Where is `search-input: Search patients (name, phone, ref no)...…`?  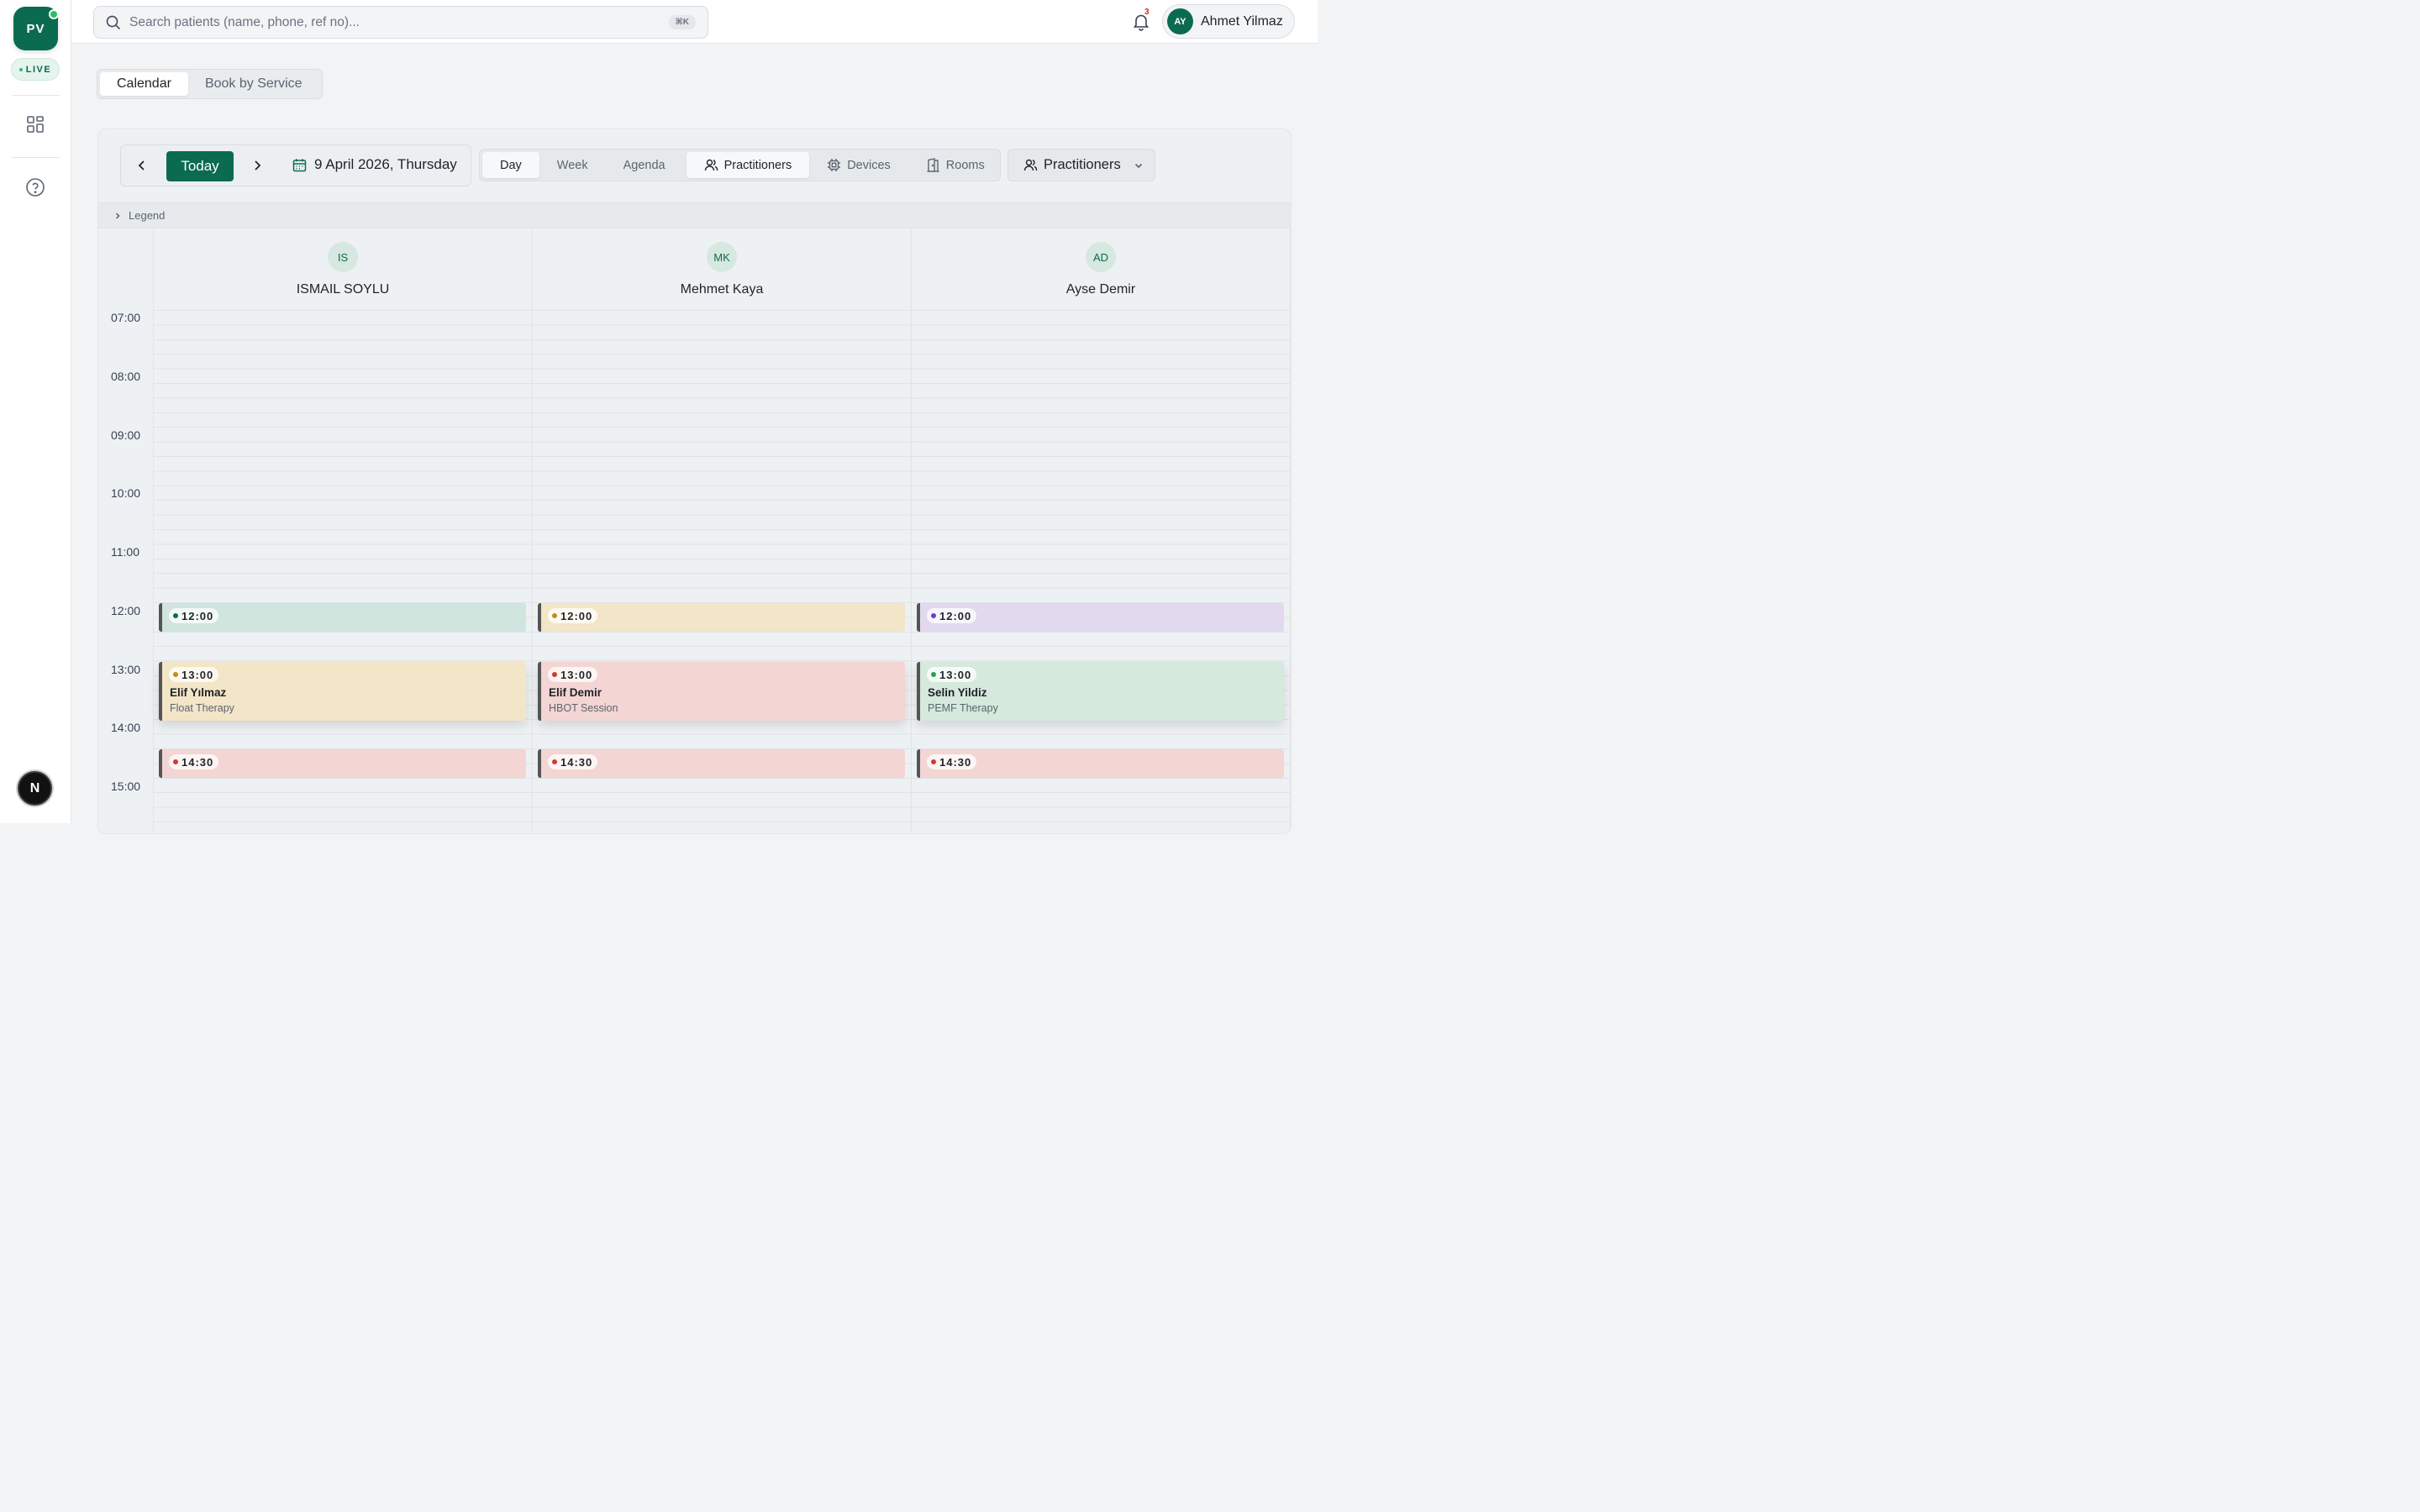 search-input: Search patients (name, phone, ref no)...… is located at coordinates (400, 22).